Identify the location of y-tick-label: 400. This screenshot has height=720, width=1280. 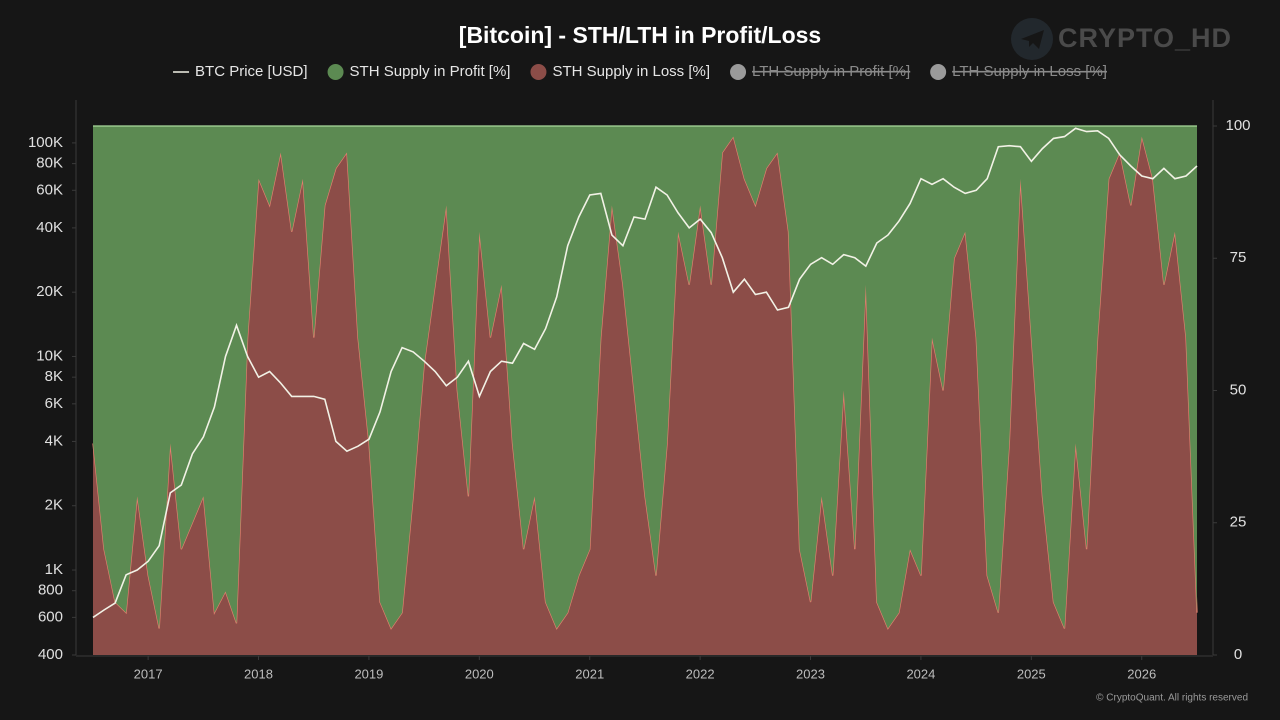
(50, 654).